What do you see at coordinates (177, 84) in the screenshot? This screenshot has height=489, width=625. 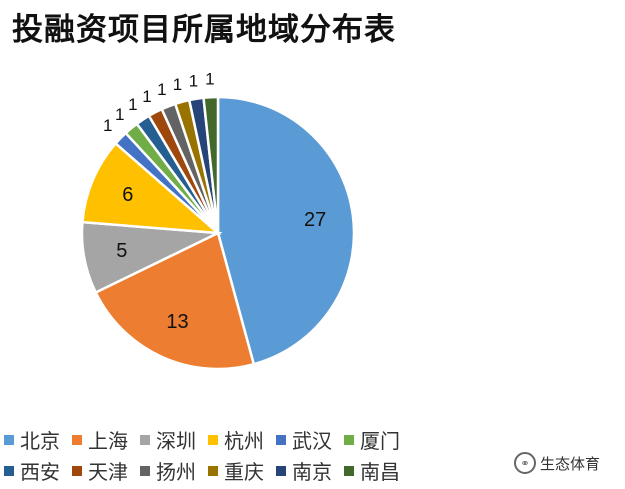 I see `slice-value-label-9: 1` at bounding box center [177, 84].